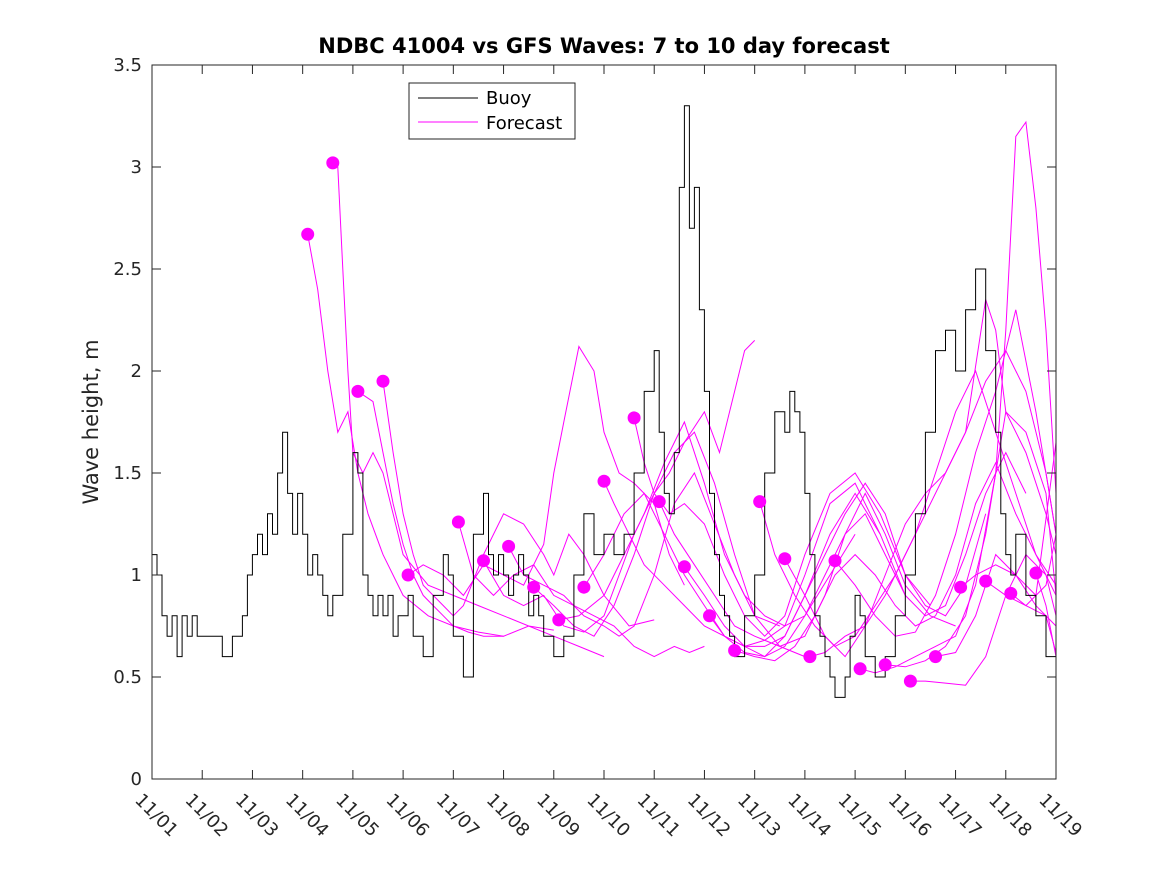 Image resolution: width=1167 pixels, height=875 pixels. What do you see at coordinates (136, 779) in the screenshot?
I see `y-tick-label: 0` at bounding box center [136, 779].